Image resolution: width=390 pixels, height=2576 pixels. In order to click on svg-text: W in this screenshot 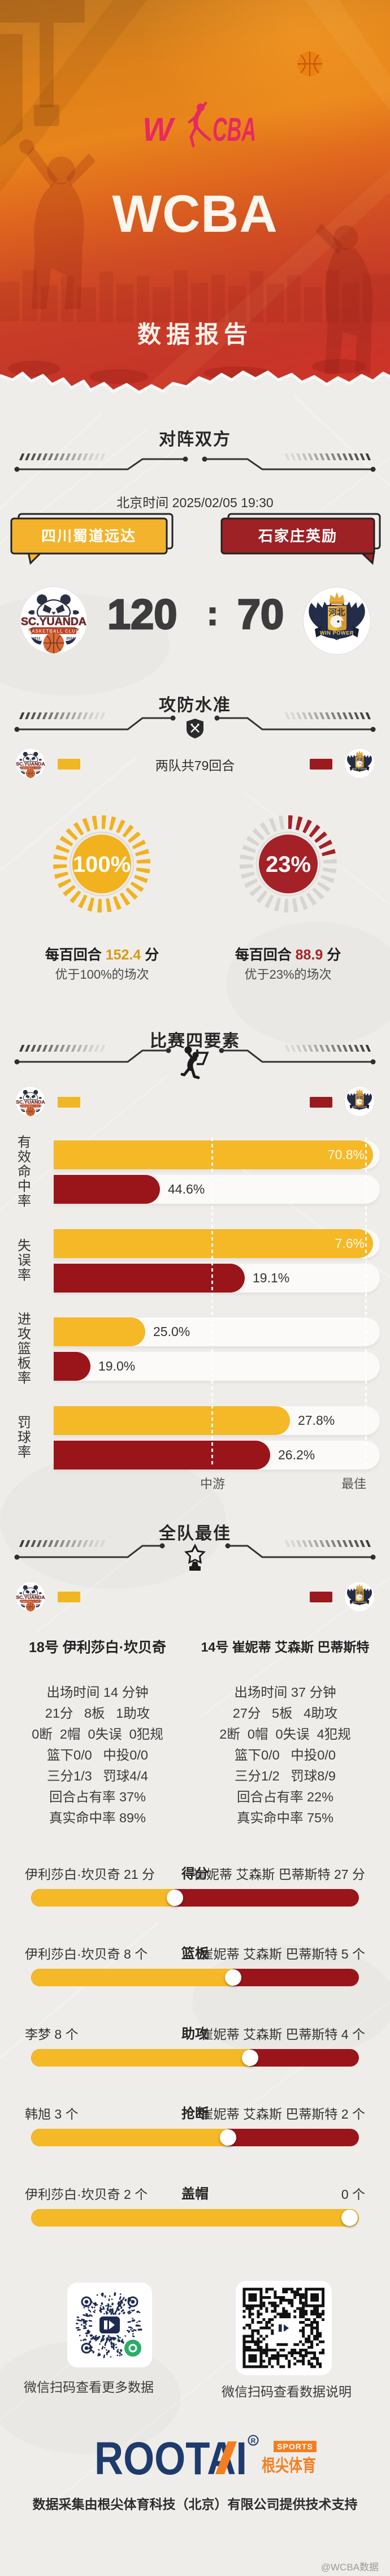, I will do `click(158, 129)`.